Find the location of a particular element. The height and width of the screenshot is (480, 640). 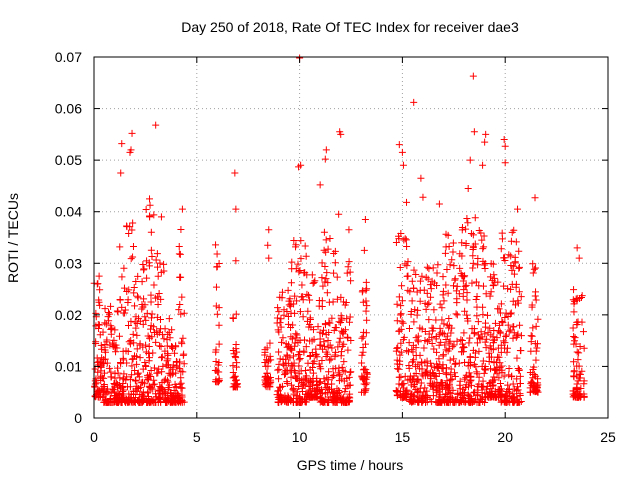

y-tick-label: 0.05 is located at coordinates (68, 160).